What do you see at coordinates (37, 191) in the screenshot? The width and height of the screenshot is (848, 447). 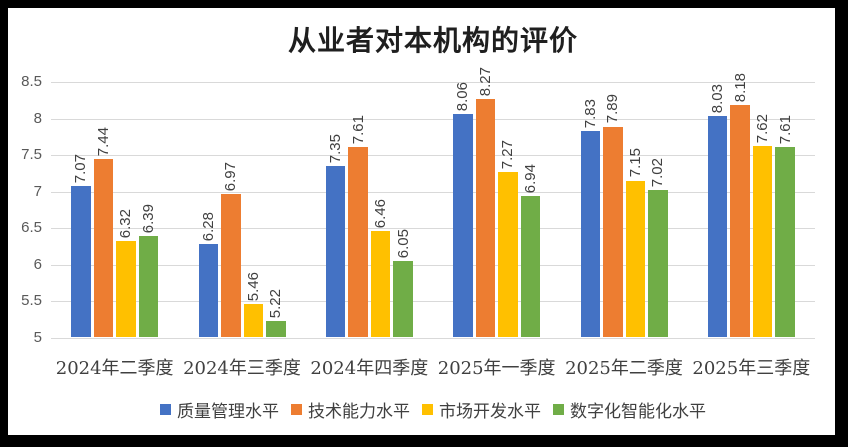 I see `y-axis-tick-label: 7` at bounding box center [37, 191].